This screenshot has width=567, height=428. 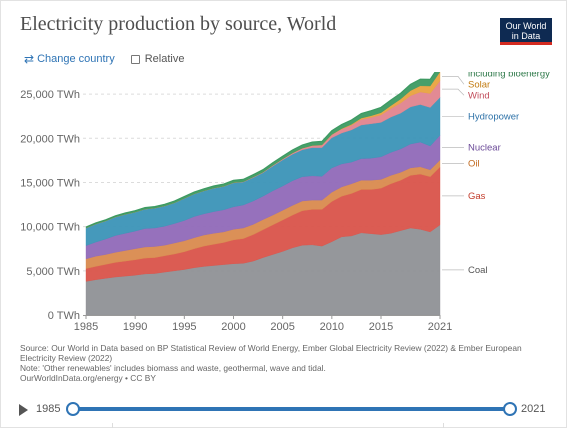 What do you see at coordinates (510, 409) in the screenshot?
I see `timeline-end-handle` at bounding box center [510, 409].